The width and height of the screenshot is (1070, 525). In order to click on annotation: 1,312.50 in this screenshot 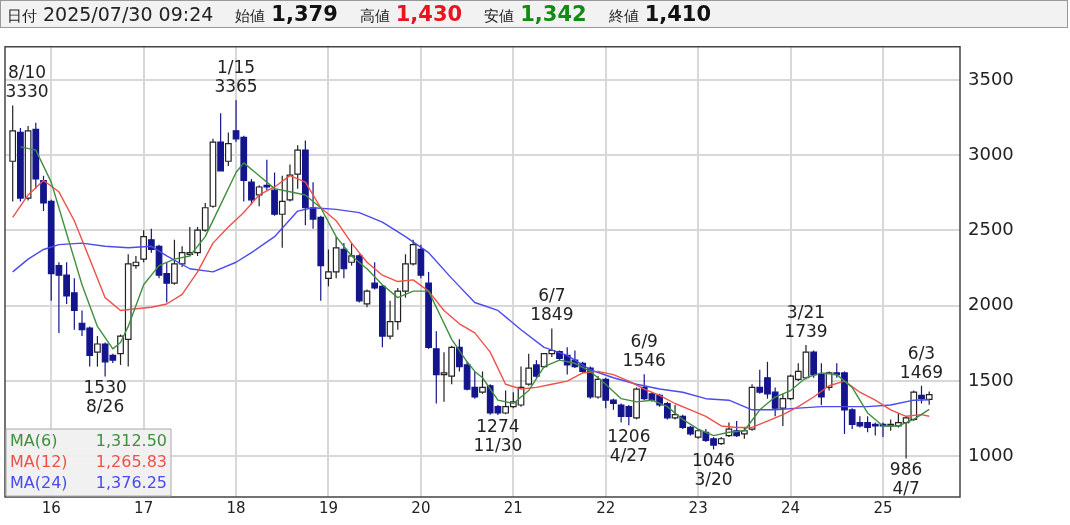, I will do `click(131, 440)`.